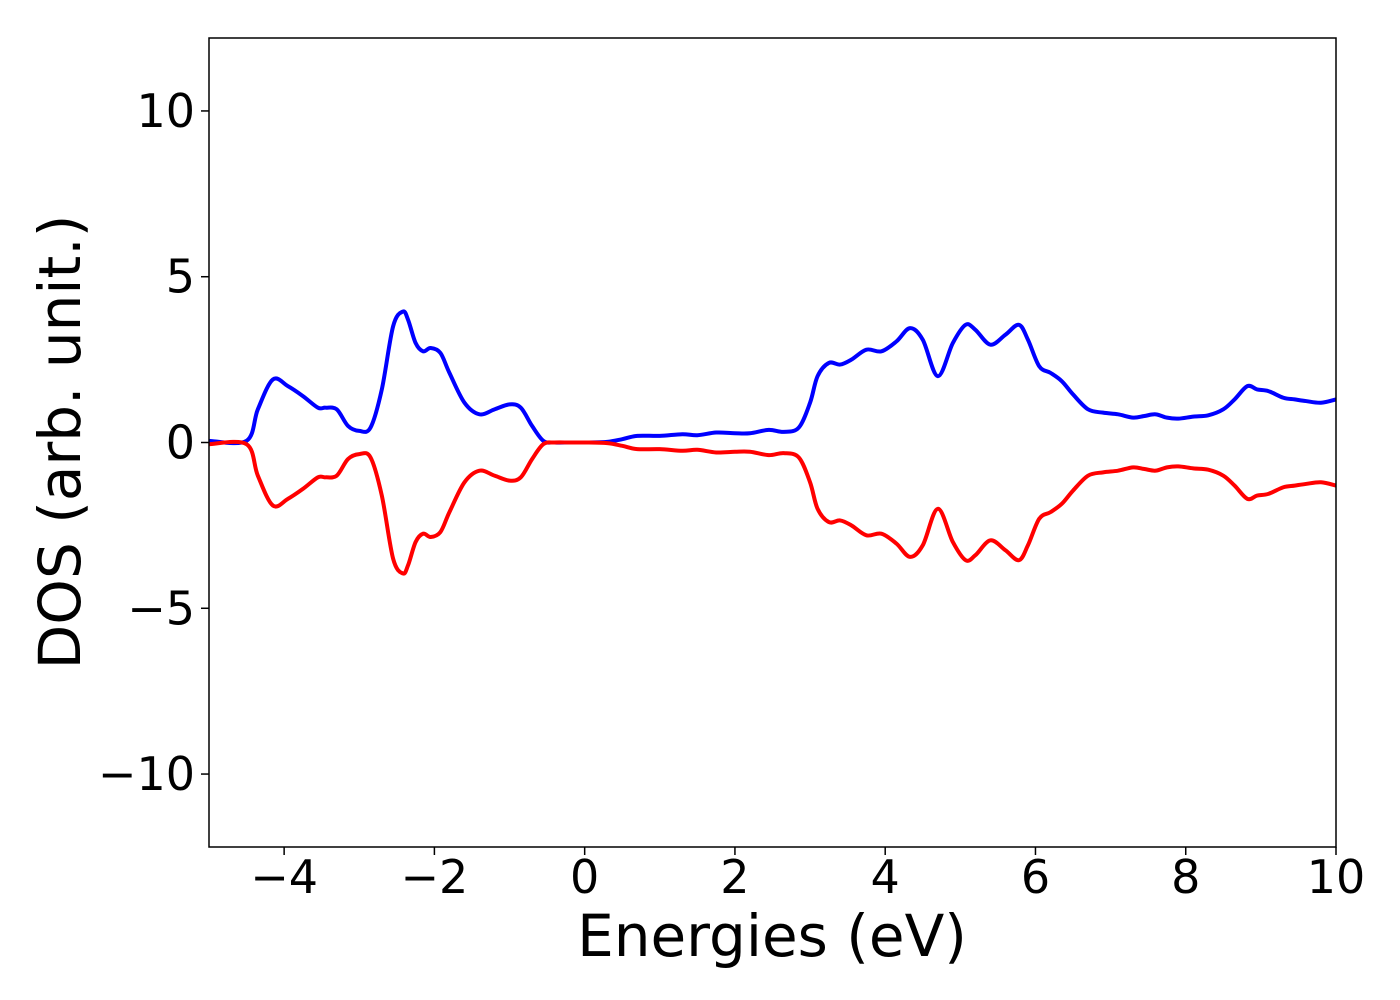 The height and width of the screenshot is (1000, 1400). I want to click on x-tick-label: 8, so click(1185, 877).